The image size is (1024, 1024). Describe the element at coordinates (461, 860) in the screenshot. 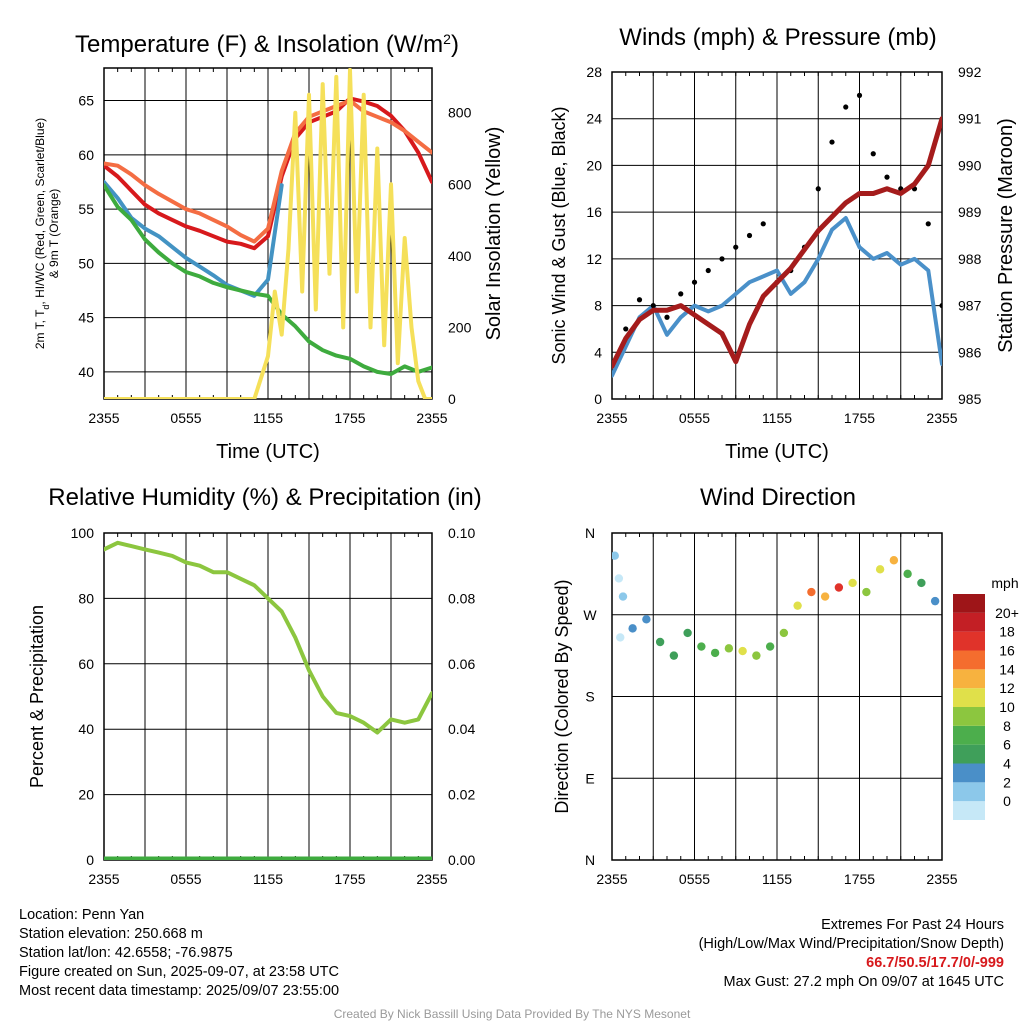

I see `y2-tick-label: 0.00` at that location.